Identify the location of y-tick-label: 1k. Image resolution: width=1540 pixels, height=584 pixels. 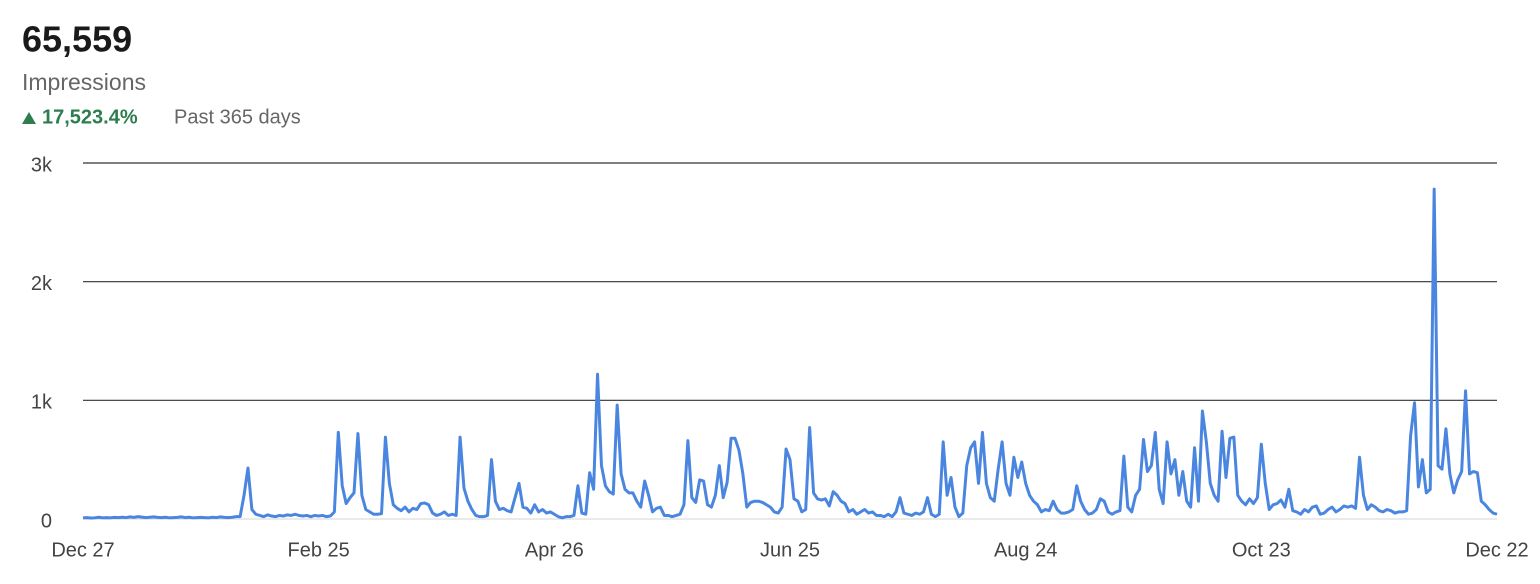
(42, 403).